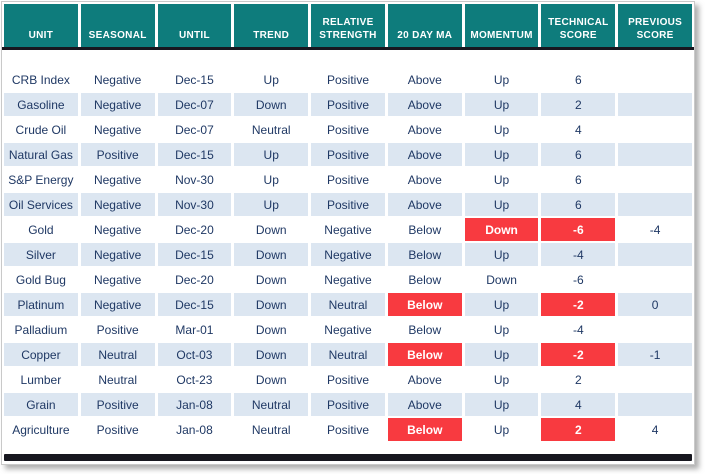  What do you see at coordinates (117, 25) in the screenshot?
I see `column-header-seasonal: SEASONAL` at bounding box center [117, 25].